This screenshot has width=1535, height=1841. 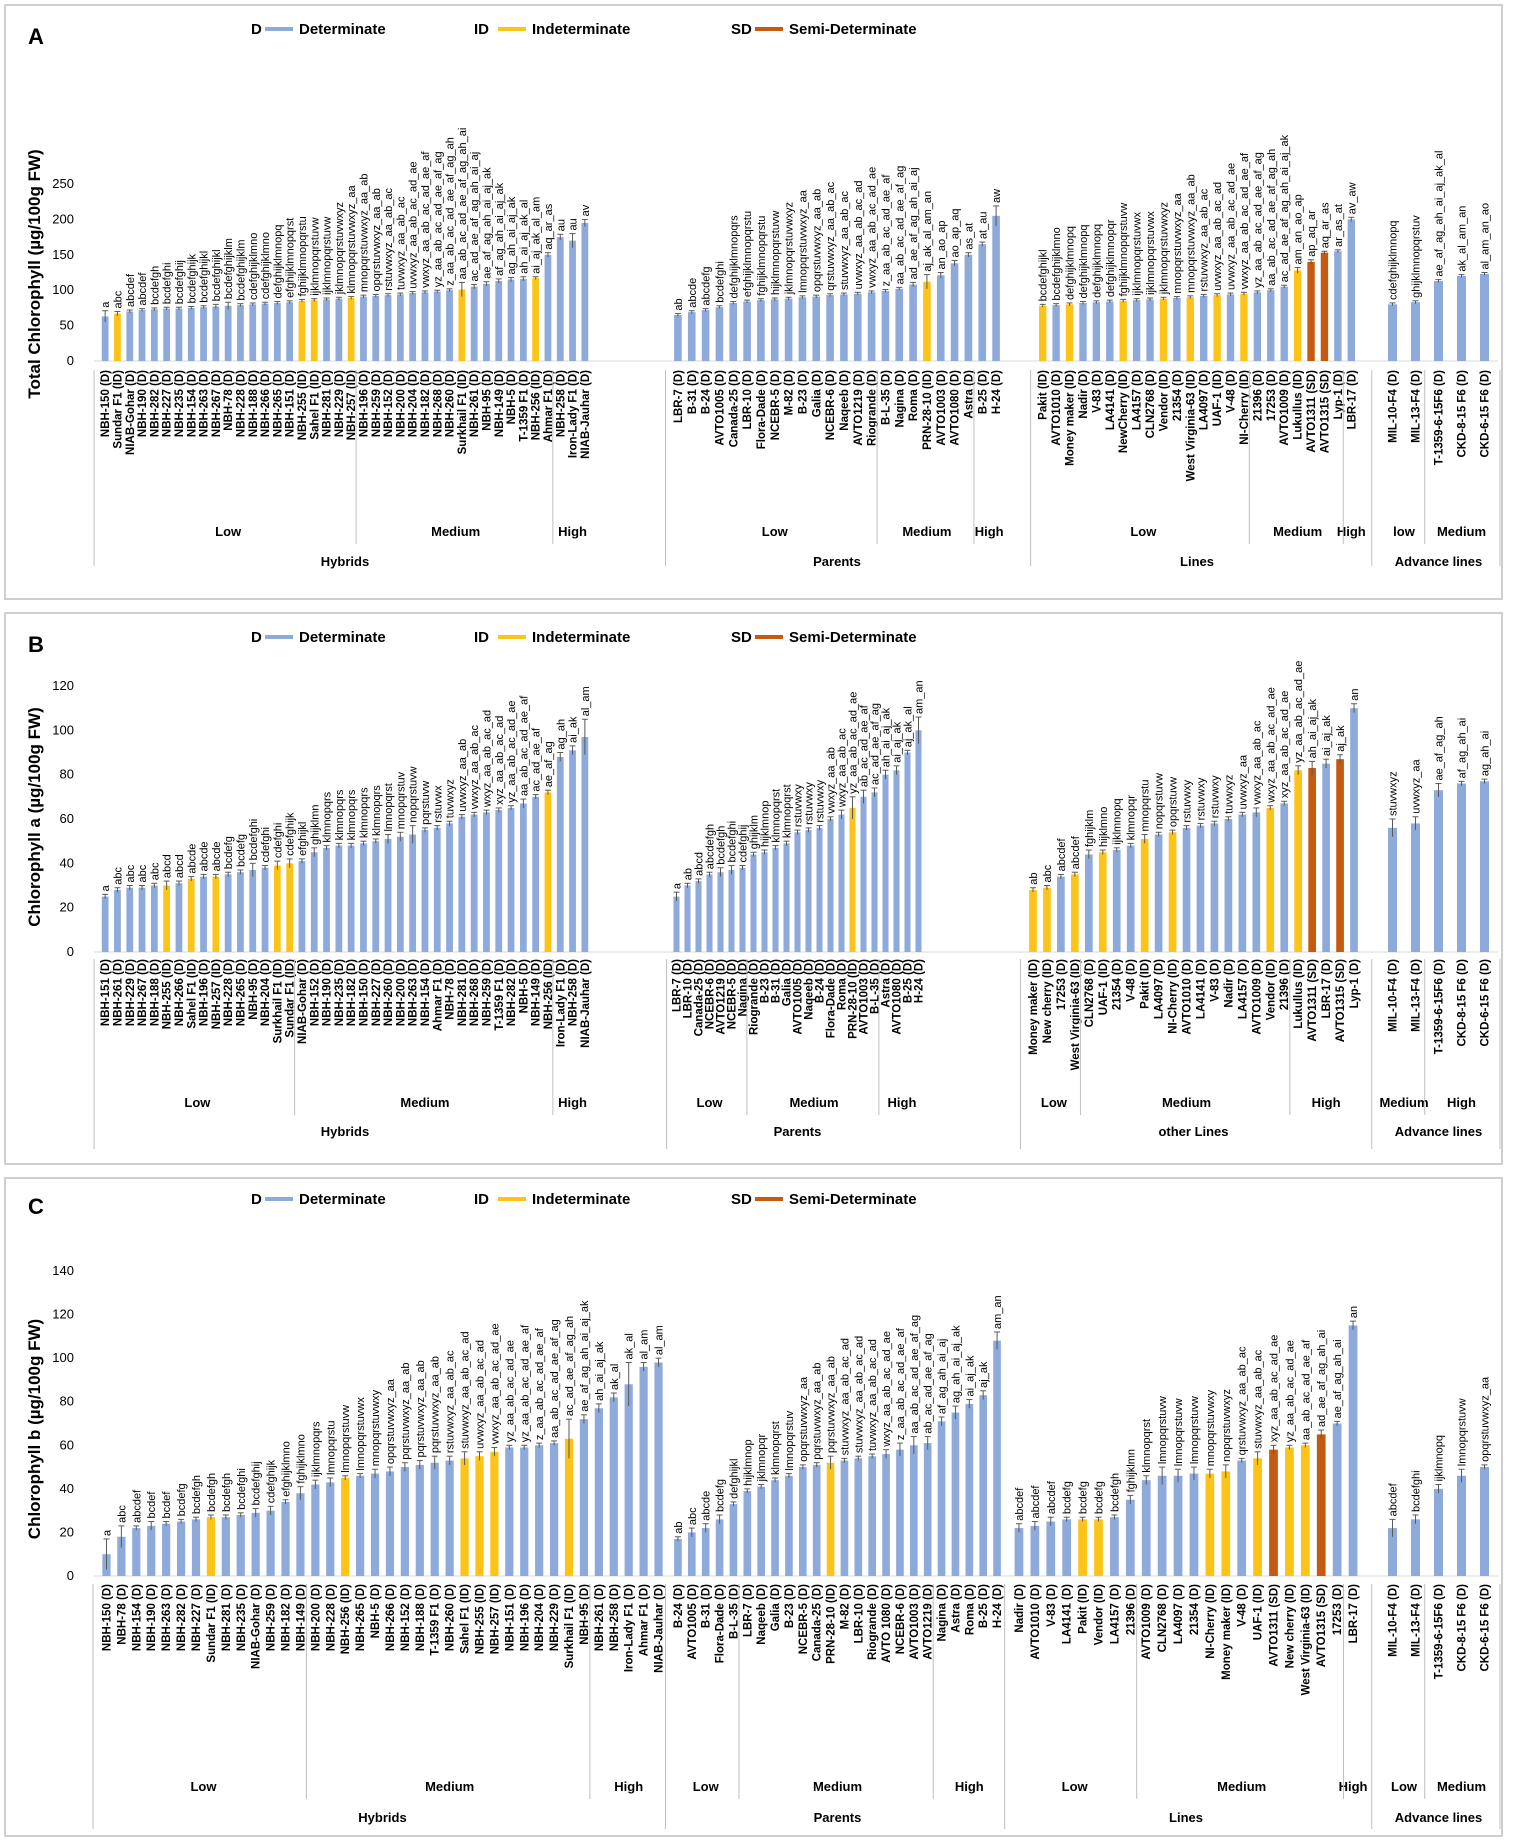 What do you see at coordinates (414, 224) in the screenshot?
I see `significance-letters: uvwxyz_aa_ab_ac_ad_ae` at bounding box center [414, 224].